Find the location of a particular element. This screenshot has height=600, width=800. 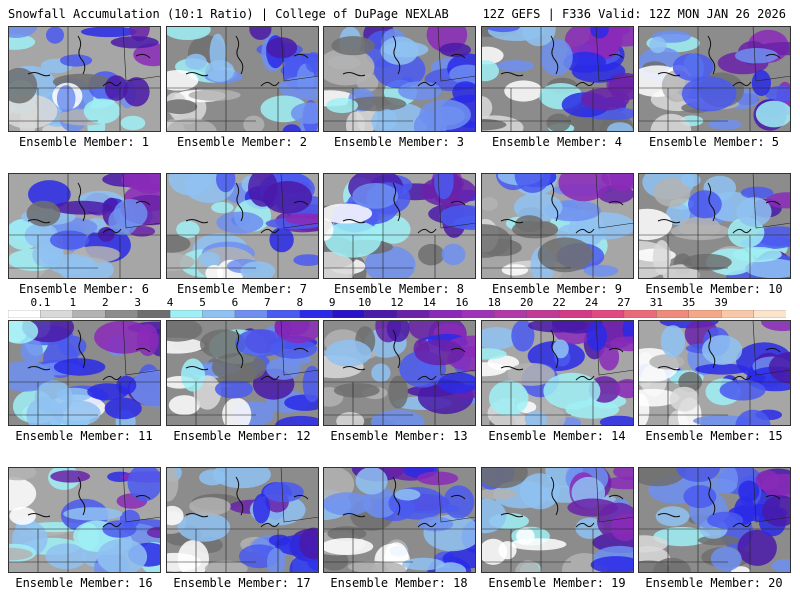

ensemble-member-caption: Ensemble Member: 13 is located at coordinates (399, 436).